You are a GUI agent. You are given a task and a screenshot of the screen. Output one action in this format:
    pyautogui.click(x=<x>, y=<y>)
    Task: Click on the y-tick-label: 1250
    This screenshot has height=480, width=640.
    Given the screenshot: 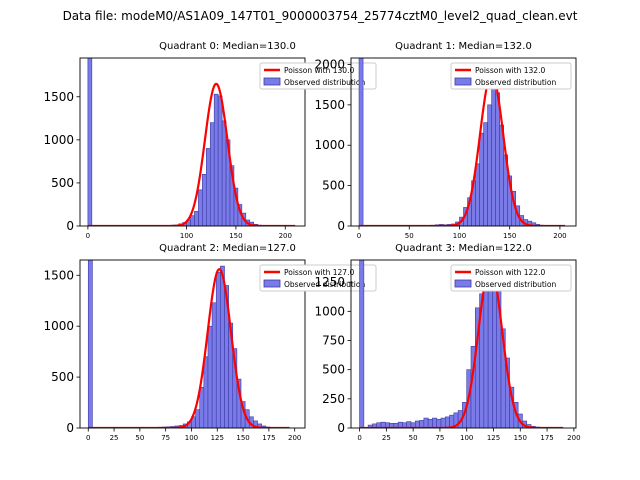 What is the action you would take?
    pyautogui.click(x=329, y=282)
    